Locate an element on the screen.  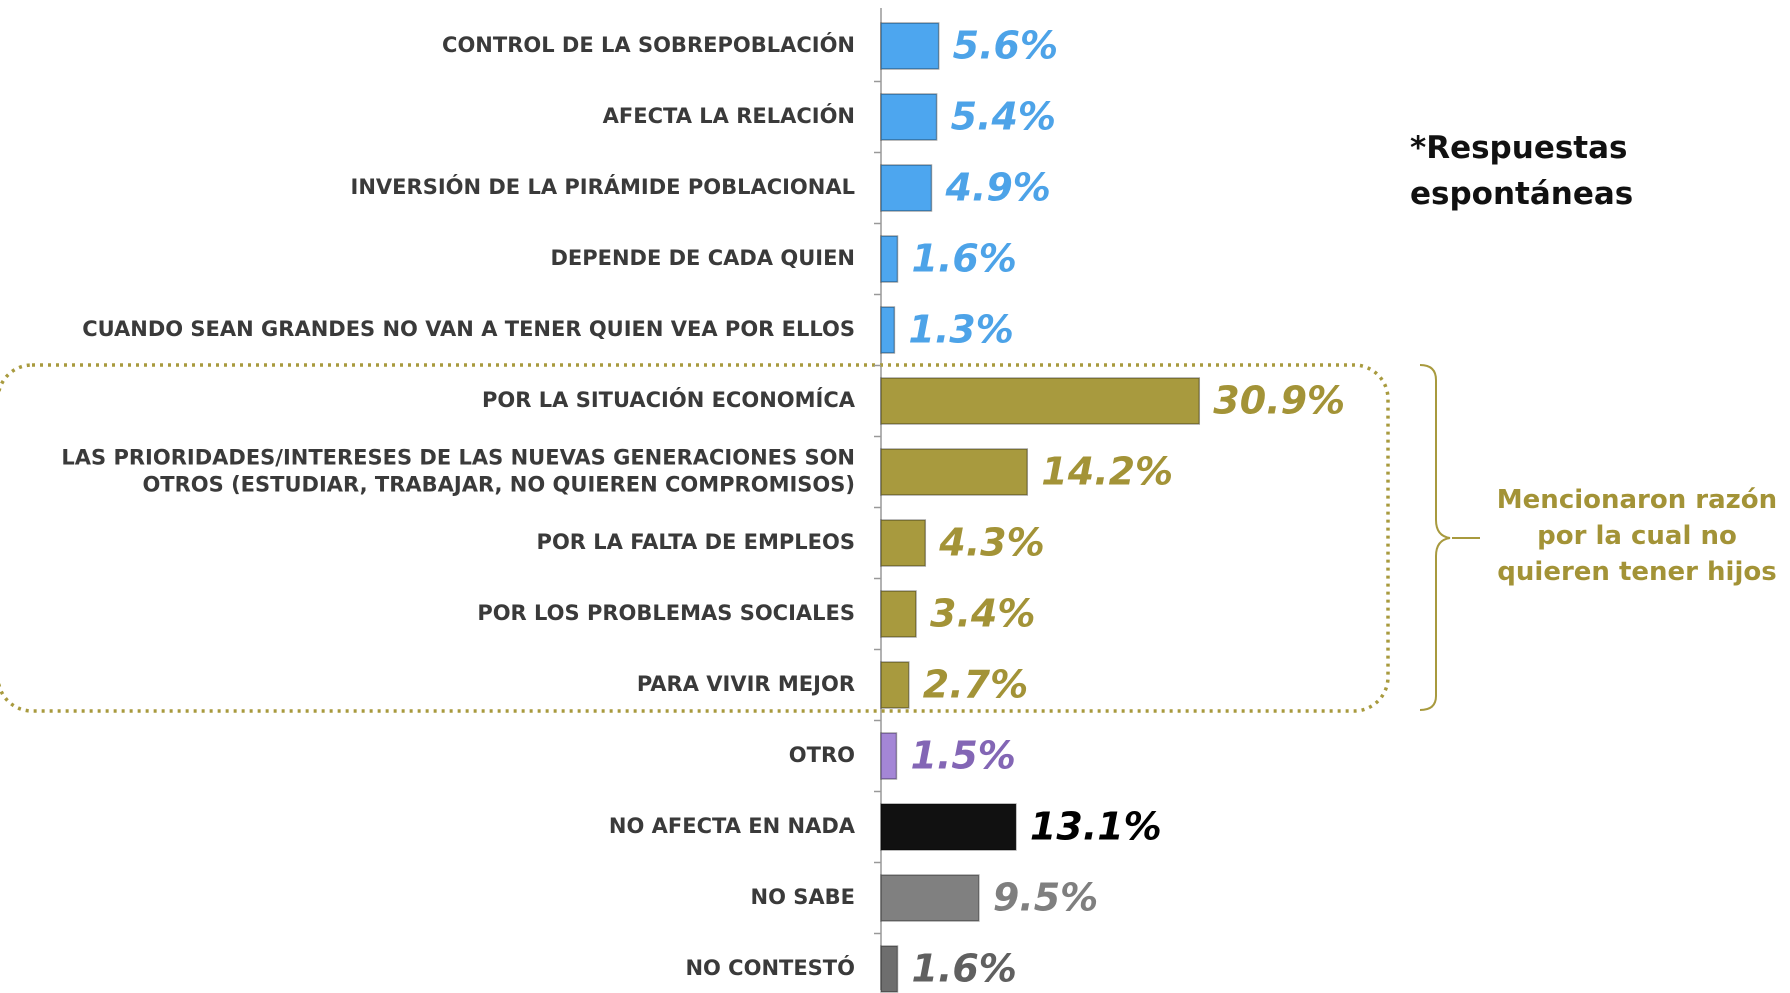
category-label: POR LA SITUACIÓN ECONOMÍCA is located at coordinates (669, 399).